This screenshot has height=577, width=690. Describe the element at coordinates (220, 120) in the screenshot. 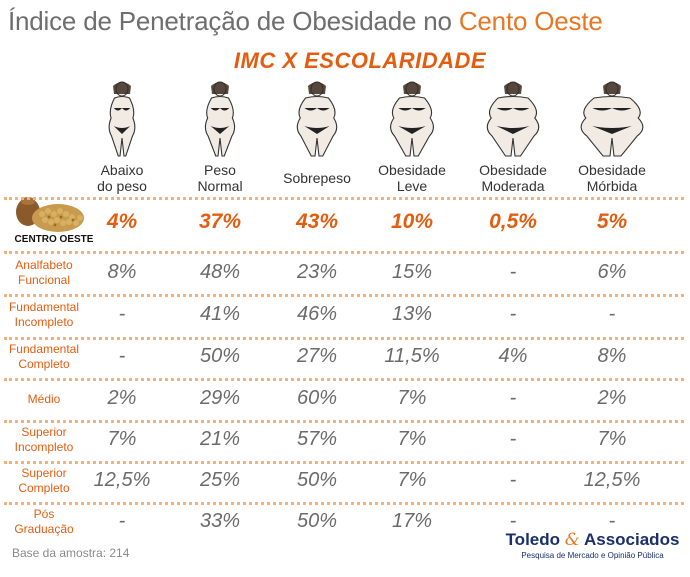

I see `normal-figure-icon` at that location.